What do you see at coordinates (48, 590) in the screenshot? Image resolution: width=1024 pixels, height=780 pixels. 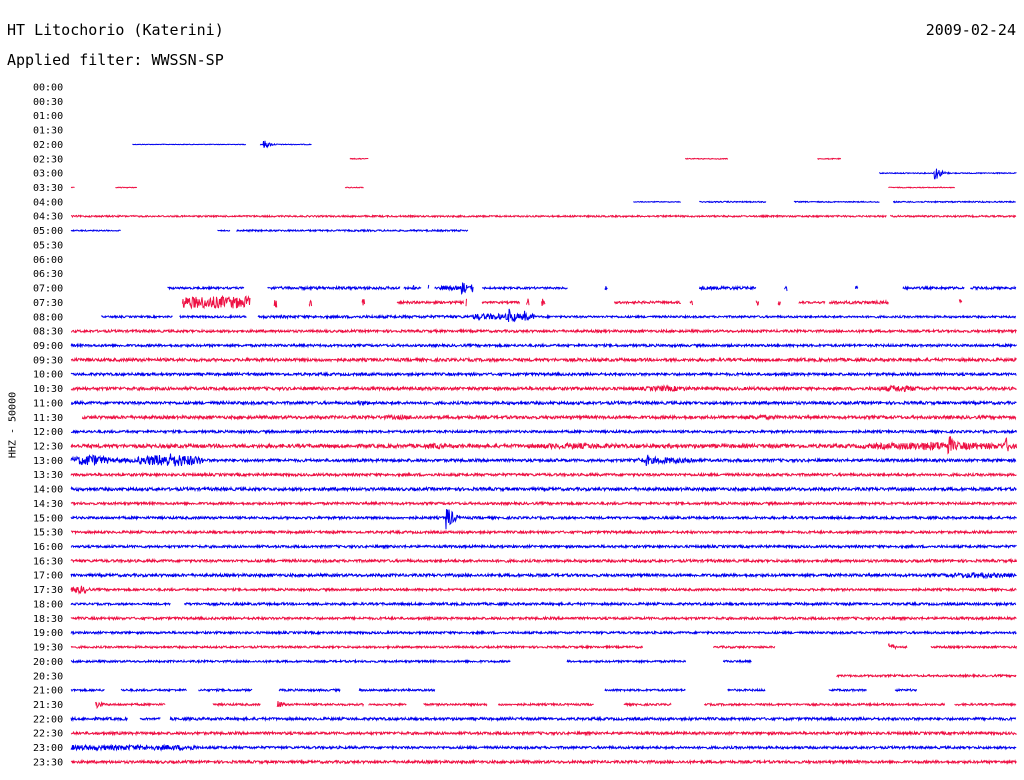 I see `hour-tick-label: 17:30` at bounding box center [48, 590].